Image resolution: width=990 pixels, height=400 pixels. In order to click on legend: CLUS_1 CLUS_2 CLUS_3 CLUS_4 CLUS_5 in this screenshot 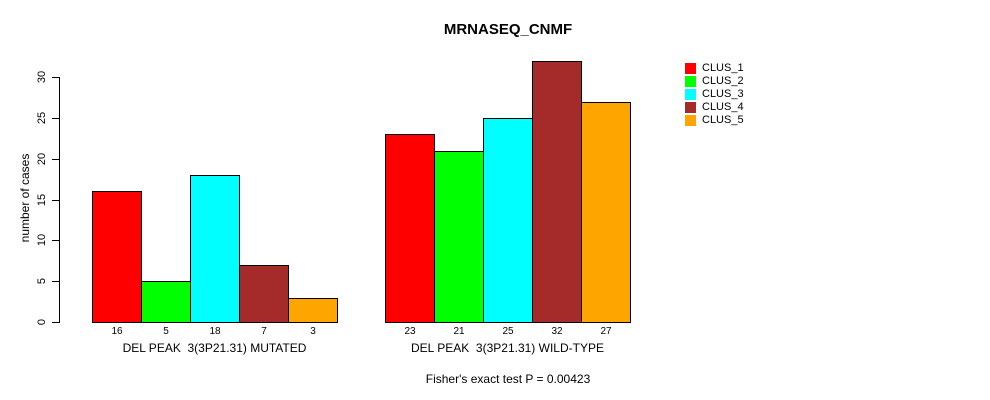, I will do `click(714, 94)`.